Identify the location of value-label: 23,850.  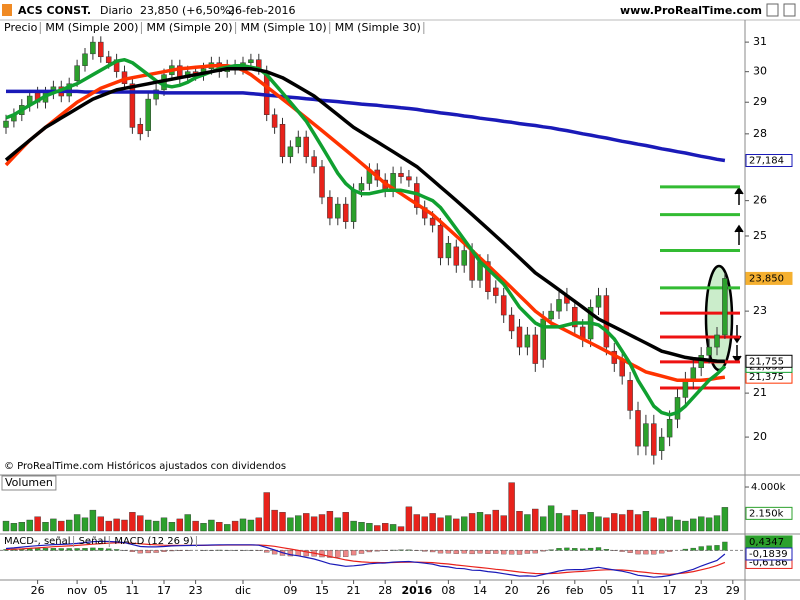
(766, 278).